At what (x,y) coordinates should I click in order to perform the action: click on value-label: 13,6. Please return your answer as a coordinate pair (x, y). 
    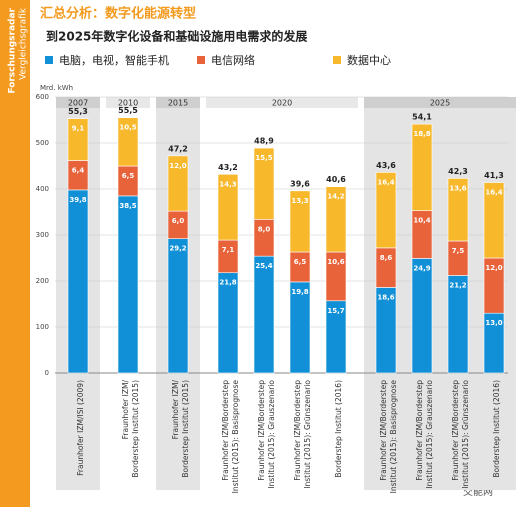
    Looking at the image, I should click on (457, 188).